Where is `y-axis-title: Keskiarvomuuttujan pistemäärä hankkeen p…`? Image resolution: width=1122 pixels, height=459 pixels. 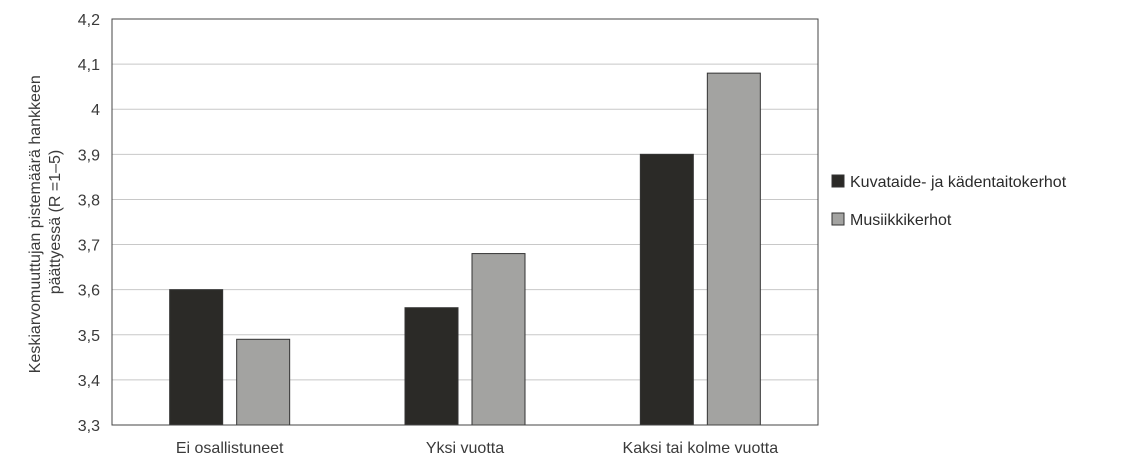
y-axis-title: Keskiarvomuuttujan pistemäärä hankkeen p… is located at coordinates (45, 222).